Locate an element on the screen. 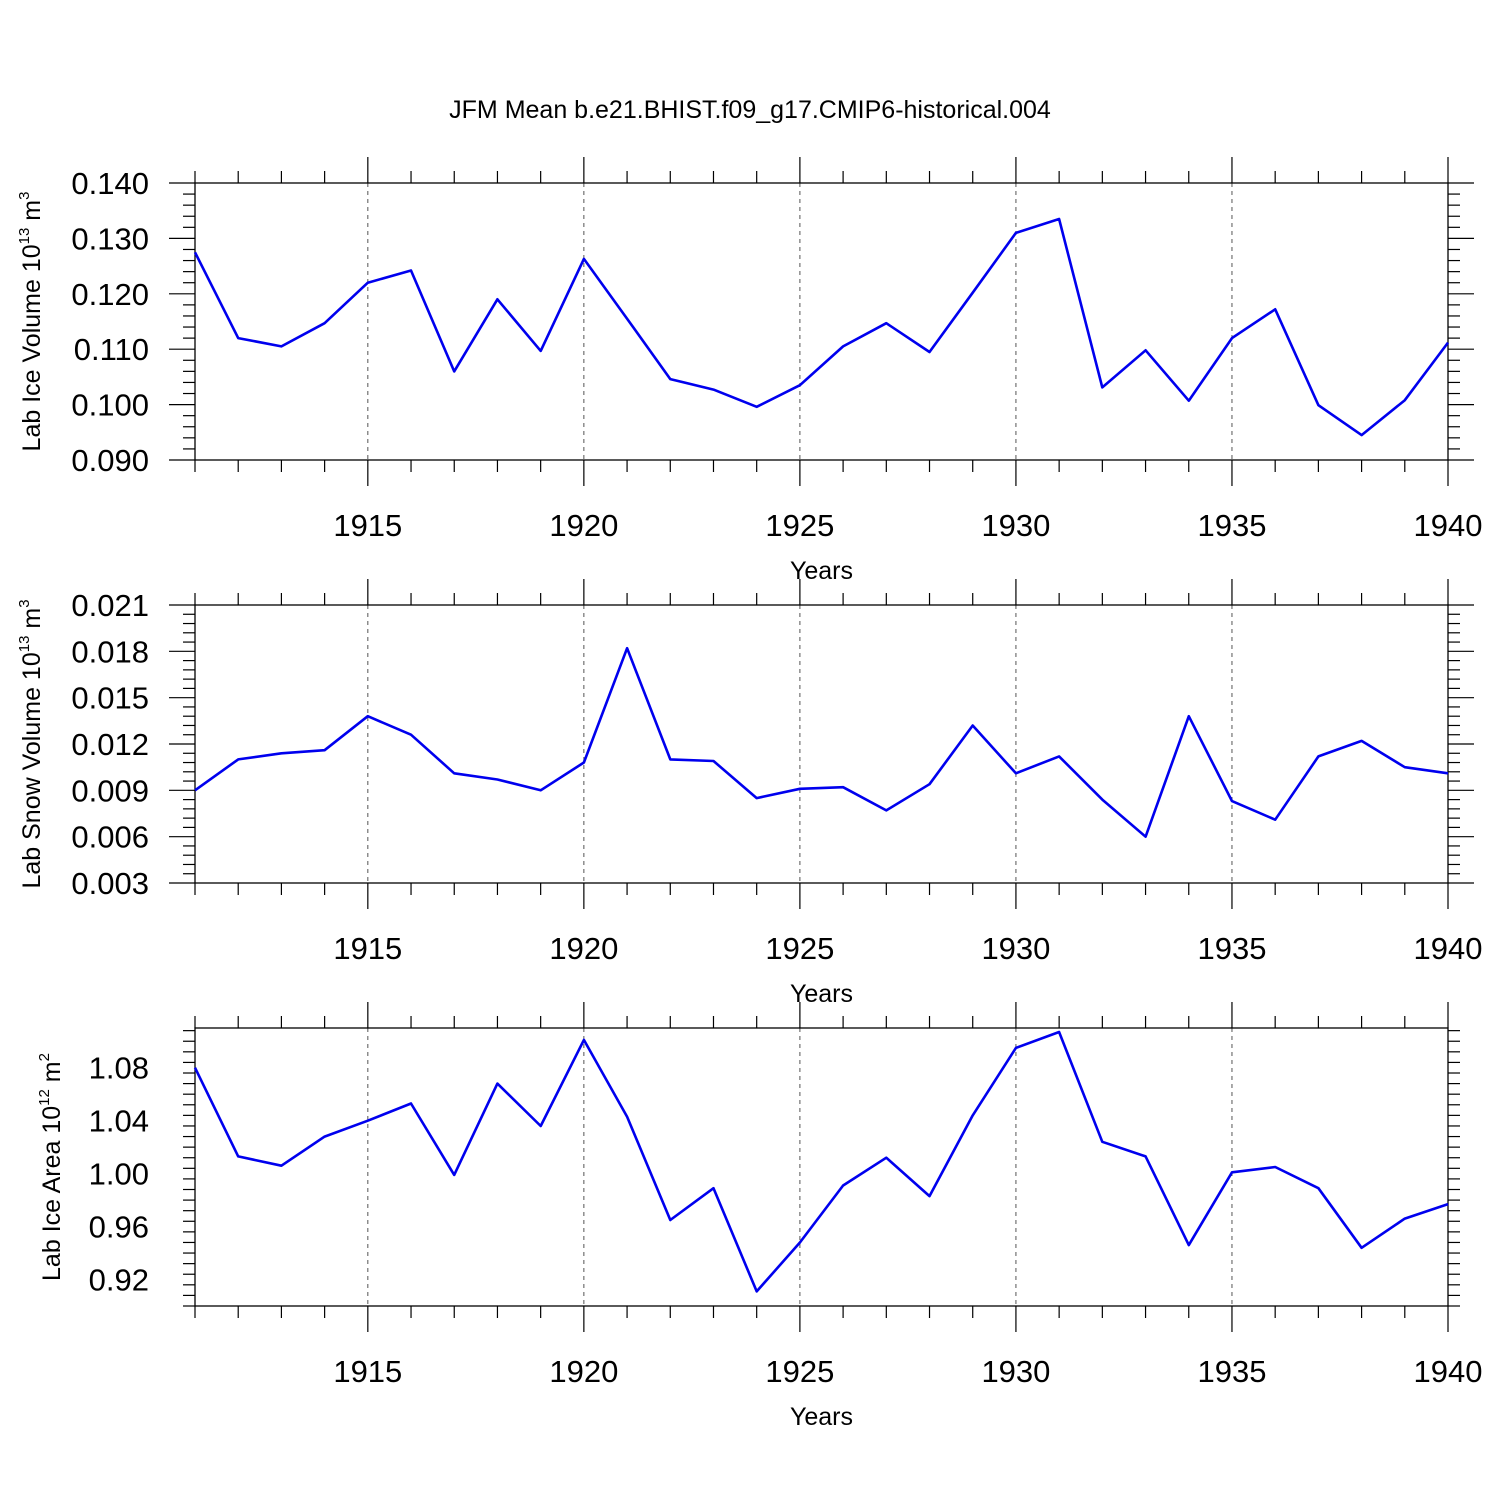 This screenshot has width=1500, height=1500. y-tick-label: 0.018 is located at coordinates (110, 651).